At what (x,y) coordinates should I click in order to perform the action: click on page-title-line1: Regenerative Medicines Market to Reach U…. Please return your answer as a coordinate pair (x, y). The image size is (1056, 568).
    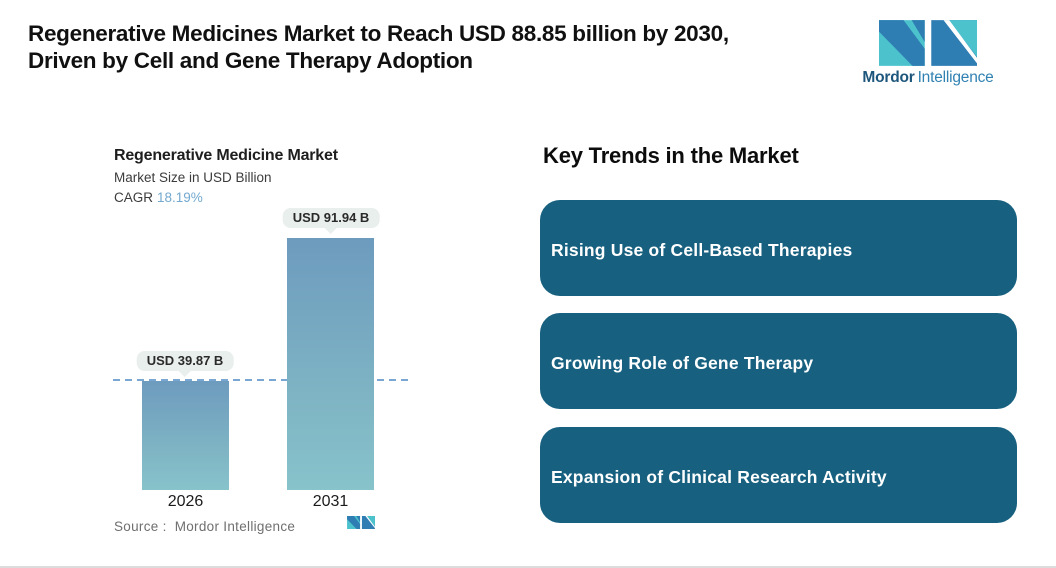
    Looking at the image, I should click on (378, 33).